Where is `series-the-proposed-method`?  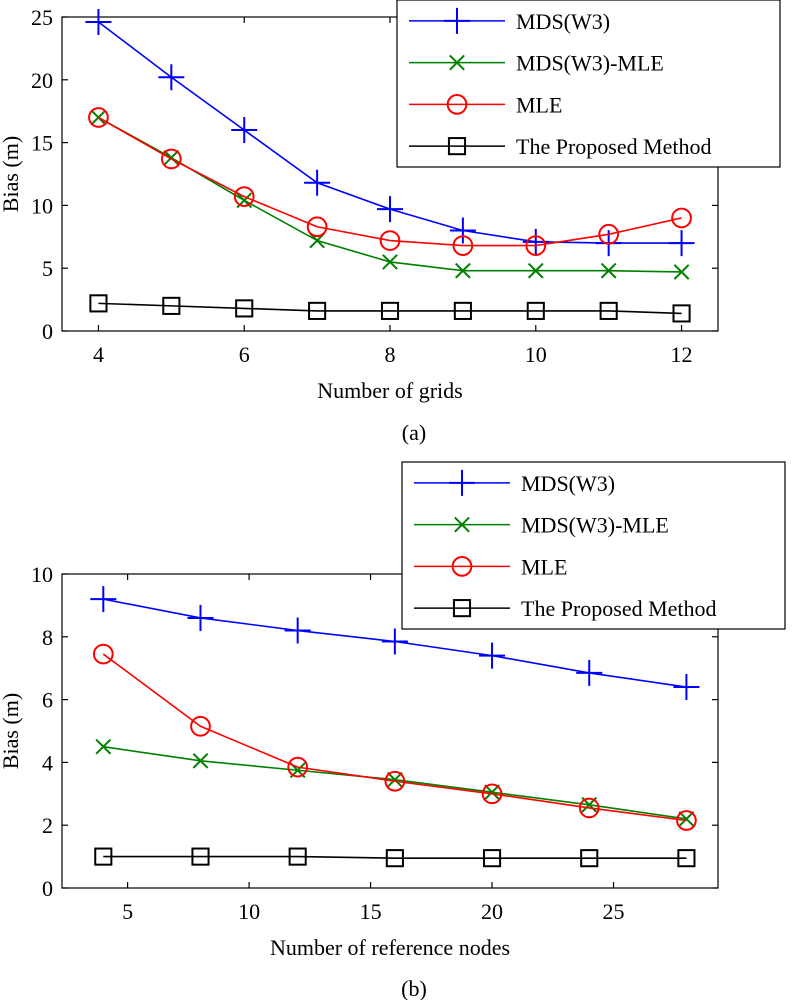 series-the-proposed-method is located at coordinates (395, 857).